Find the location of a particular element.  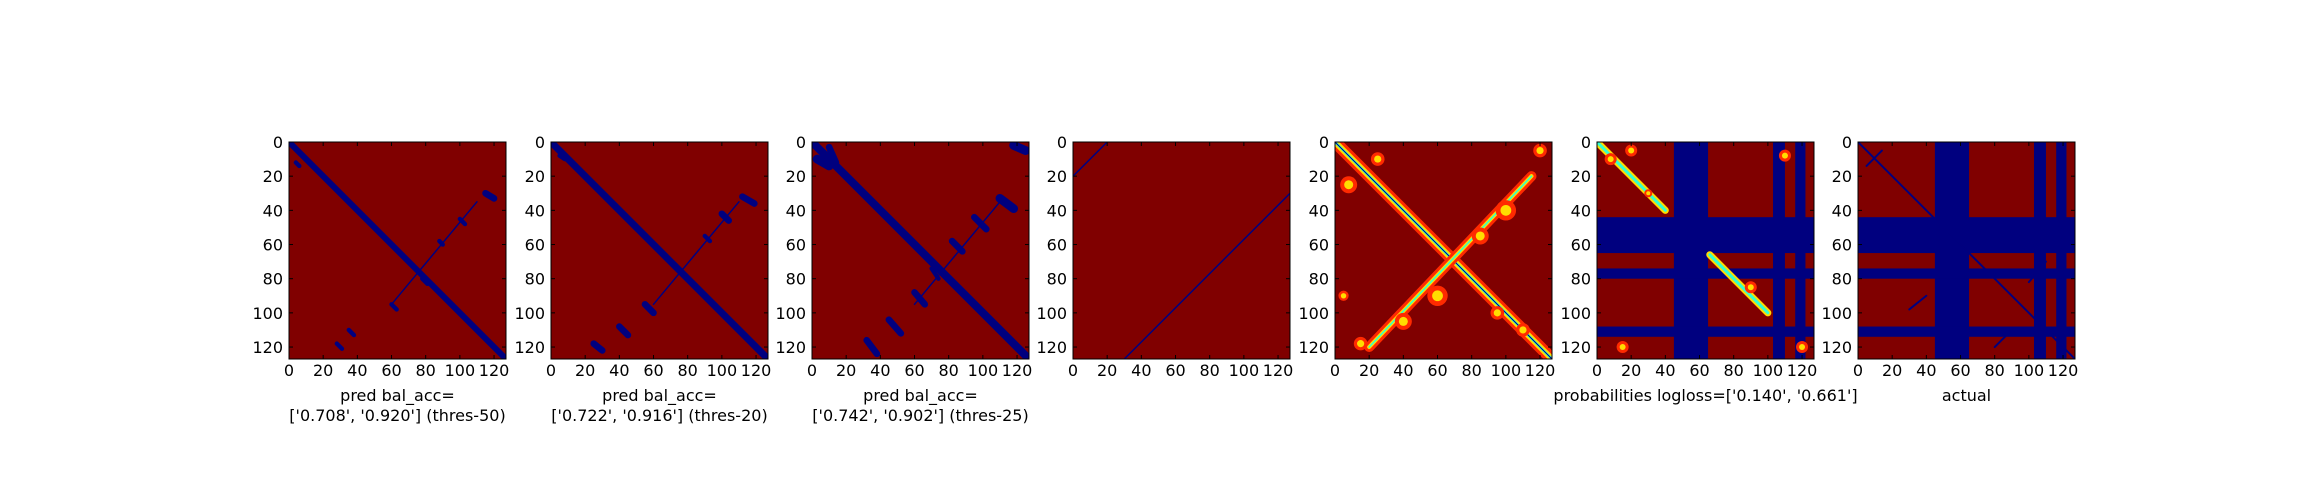

panel-caption: actual is located at coordinates (1966, 395).